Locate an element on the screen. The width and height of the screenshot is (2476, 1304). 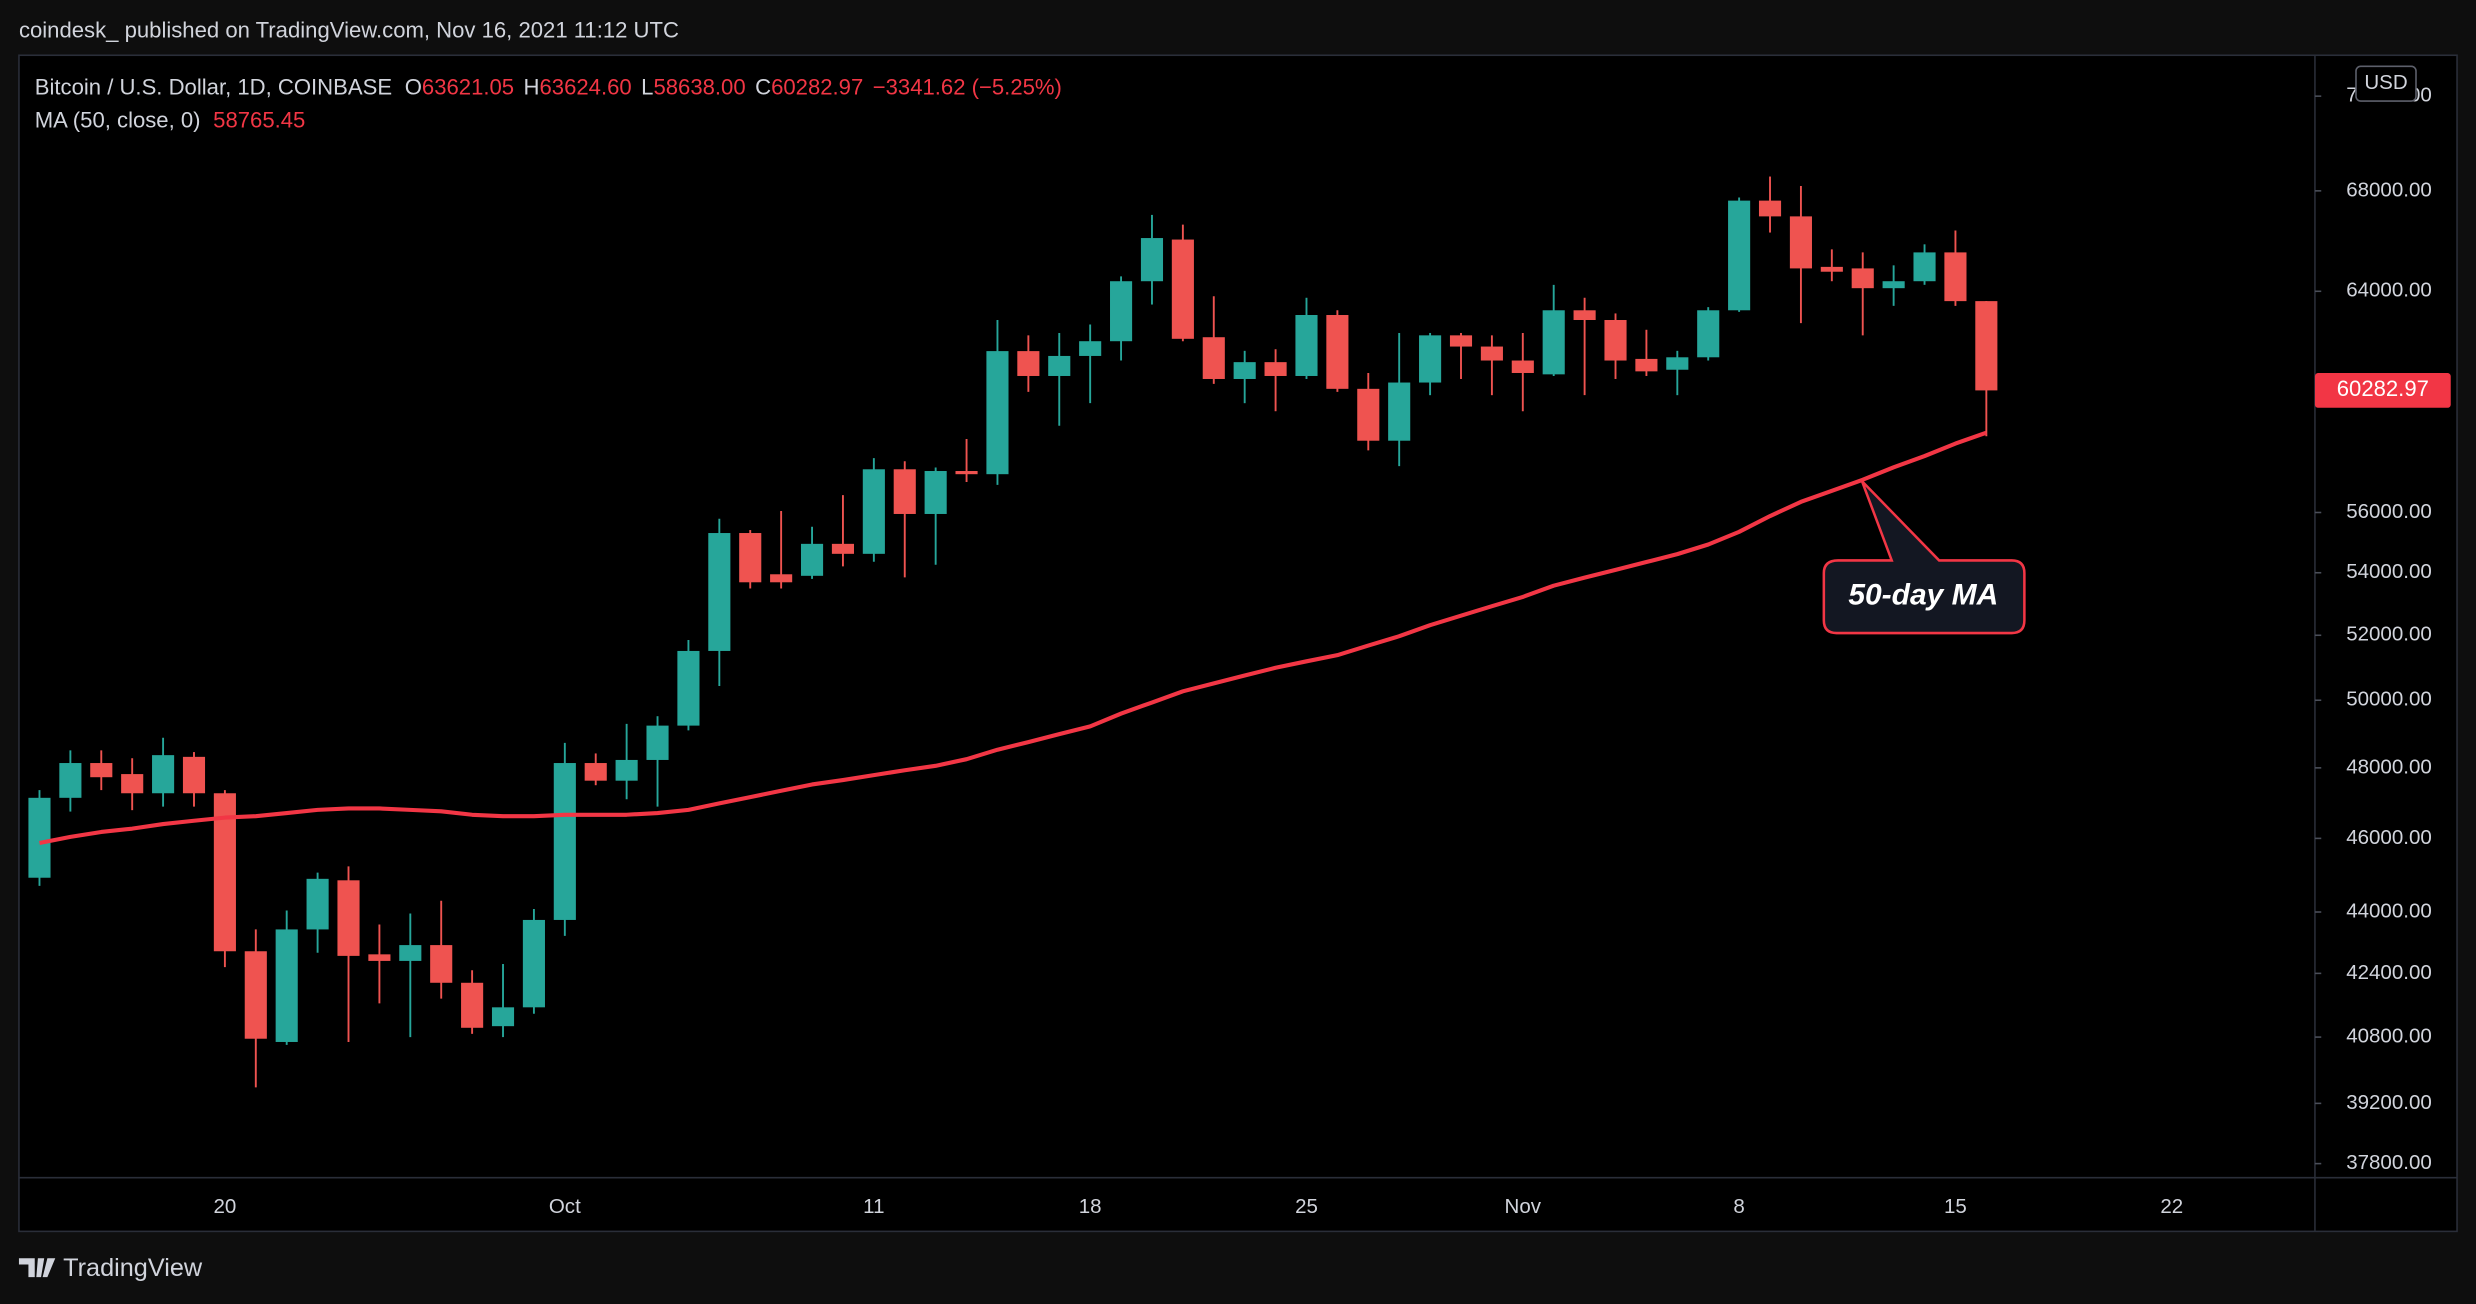
tradingview-logo: TradingView is located at coordinates (110, 1268).